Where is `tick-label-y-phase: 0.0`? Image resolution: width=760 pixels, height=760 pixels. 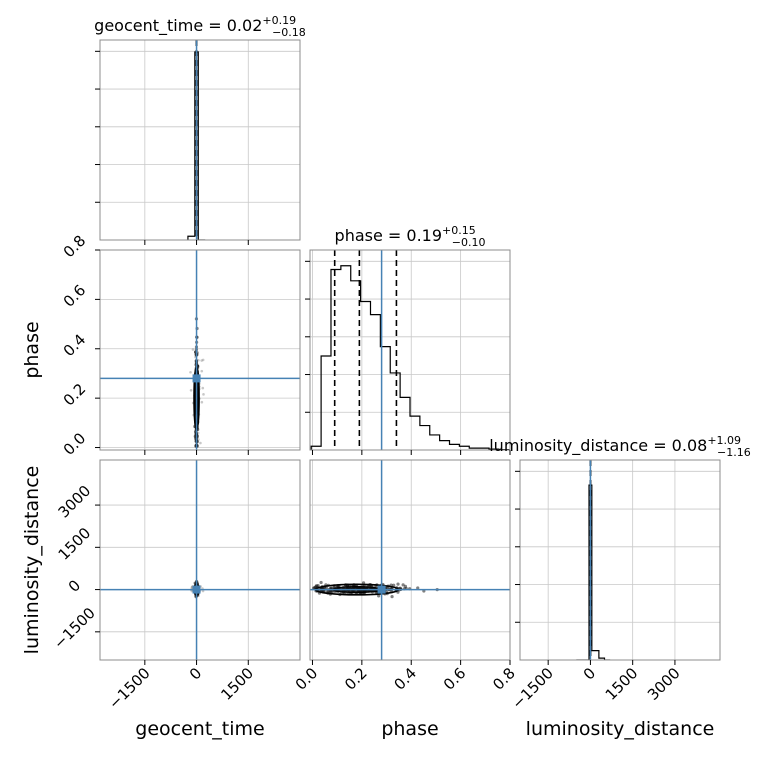 tick-label-y-phase: 0.0 is located at coordinates (75, 444).